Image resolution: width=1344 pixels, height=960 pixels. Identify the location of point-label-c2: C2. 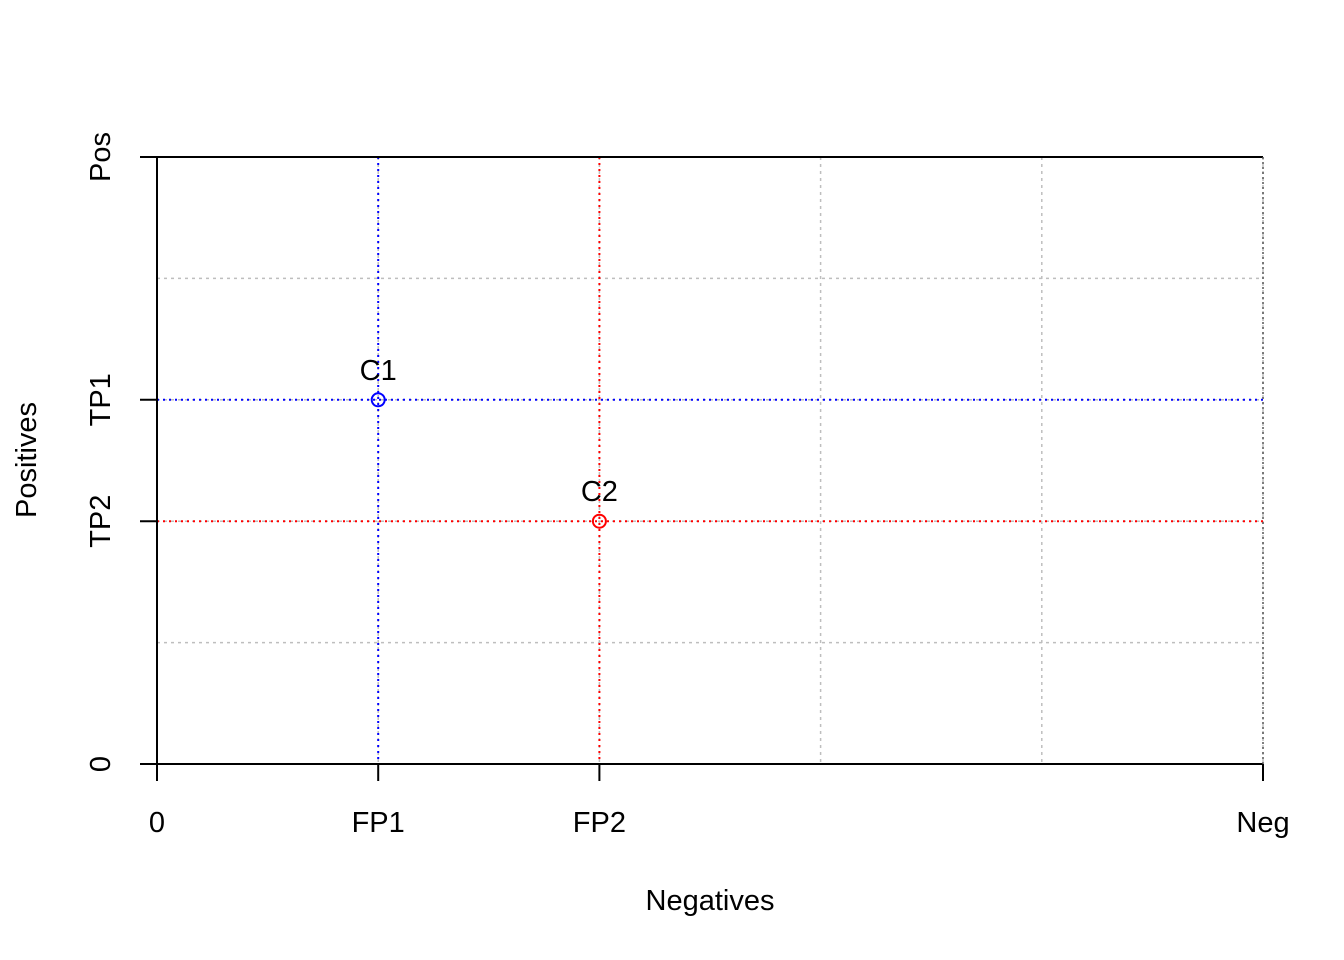
(599, 492).